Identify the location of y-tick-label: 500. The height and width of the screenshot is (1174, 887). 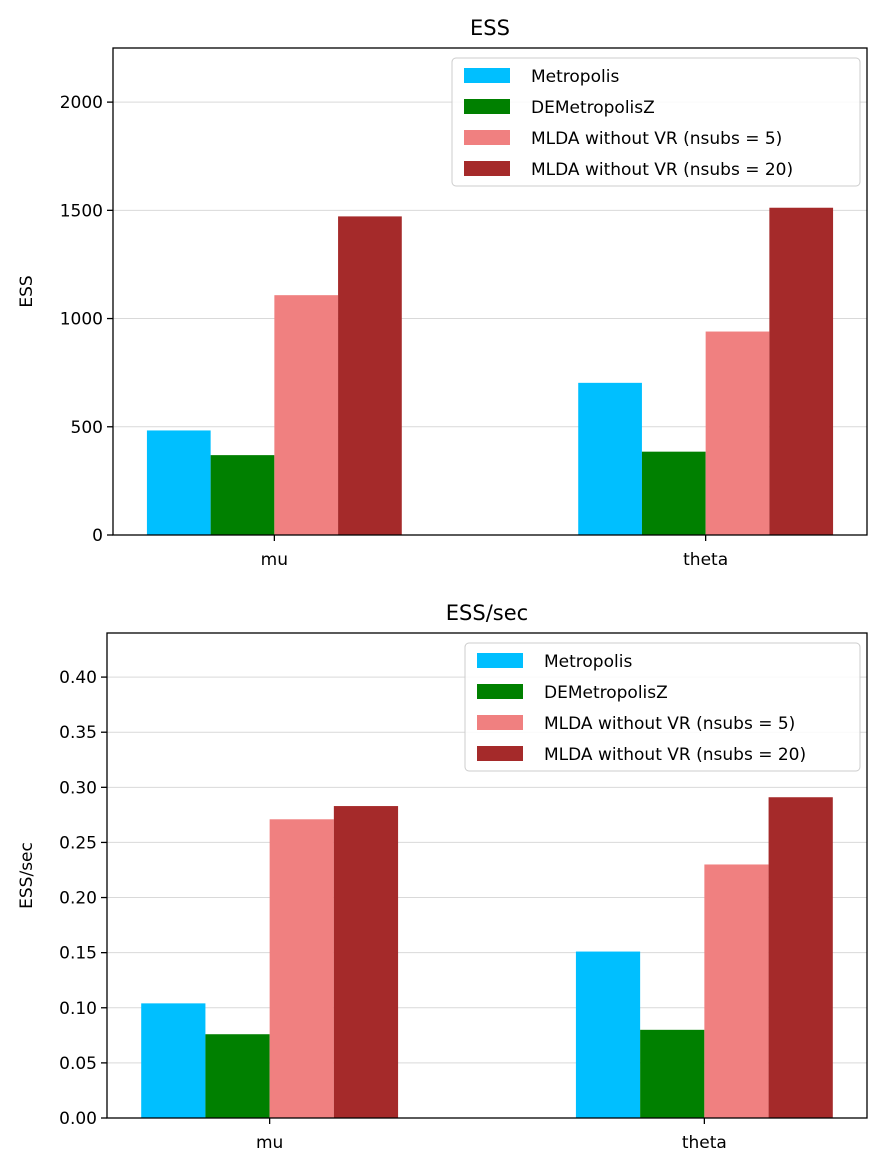
(87, 428).